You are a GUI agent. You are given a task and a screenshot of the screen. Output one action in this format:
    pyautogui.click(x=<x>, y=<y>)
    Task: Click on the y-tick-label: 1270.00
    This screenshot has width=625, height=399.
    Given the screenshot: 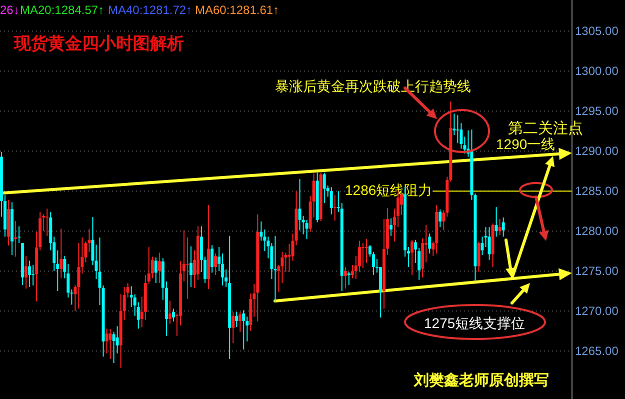 What is the action you would take?
    pyautogui.click(x=597, y=311)
    